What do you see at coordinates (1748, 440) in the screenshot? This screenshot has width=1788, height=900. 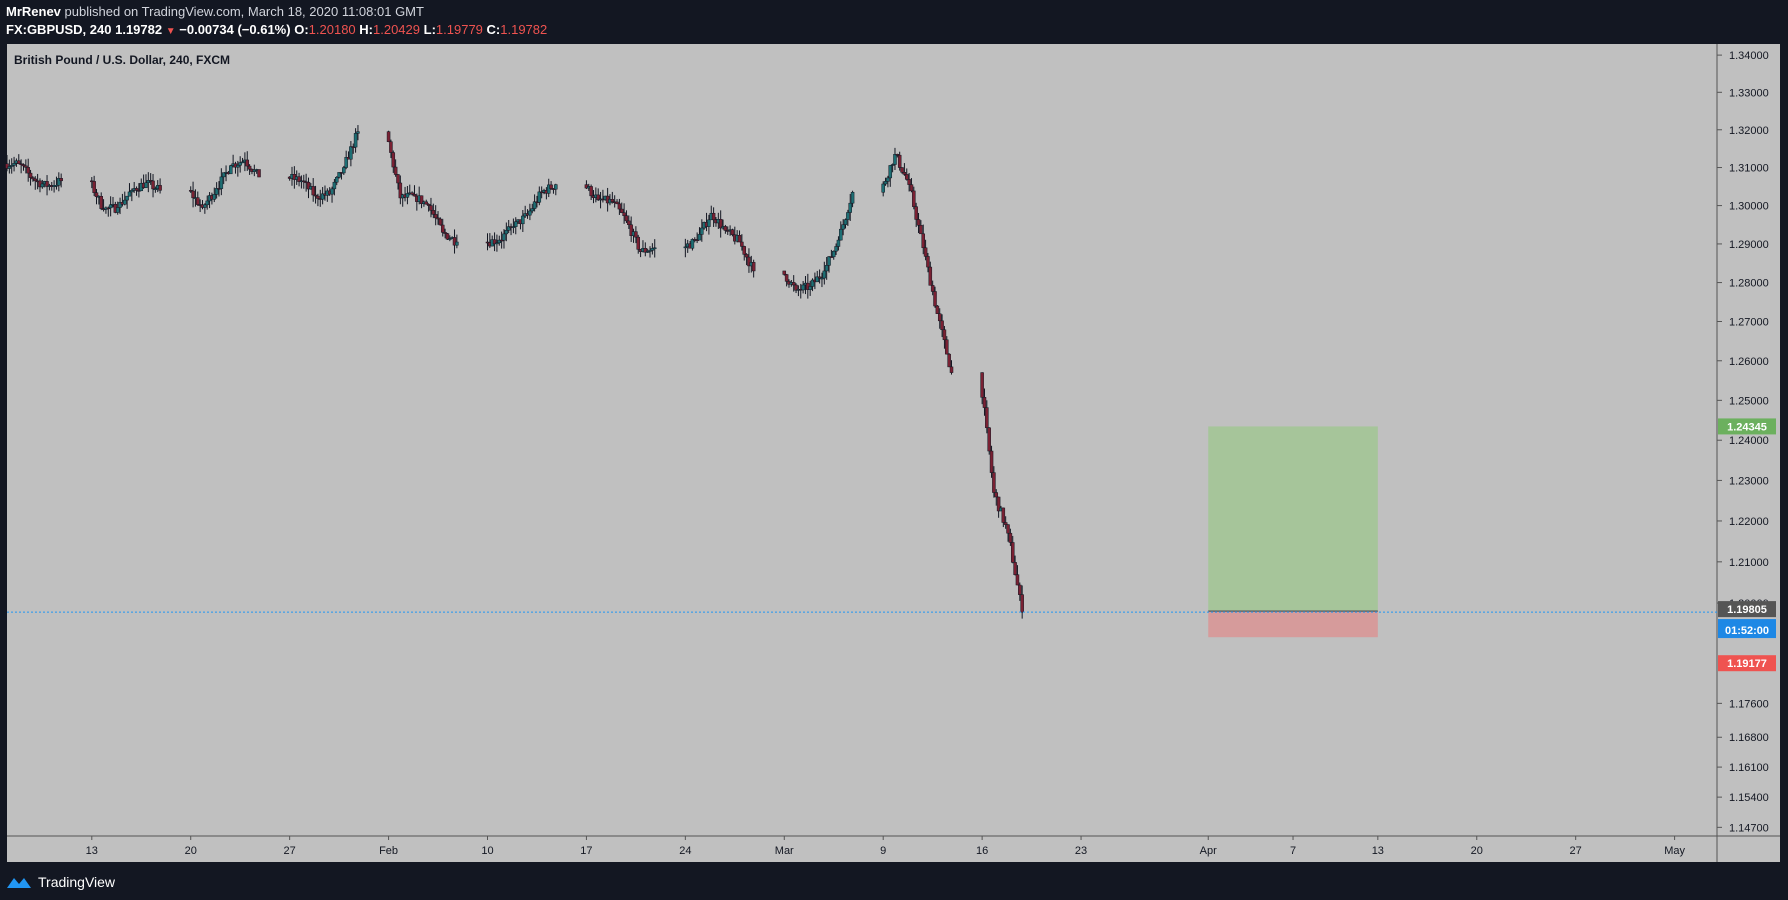 I see `price-axis` at bounding box center [1748, 440].